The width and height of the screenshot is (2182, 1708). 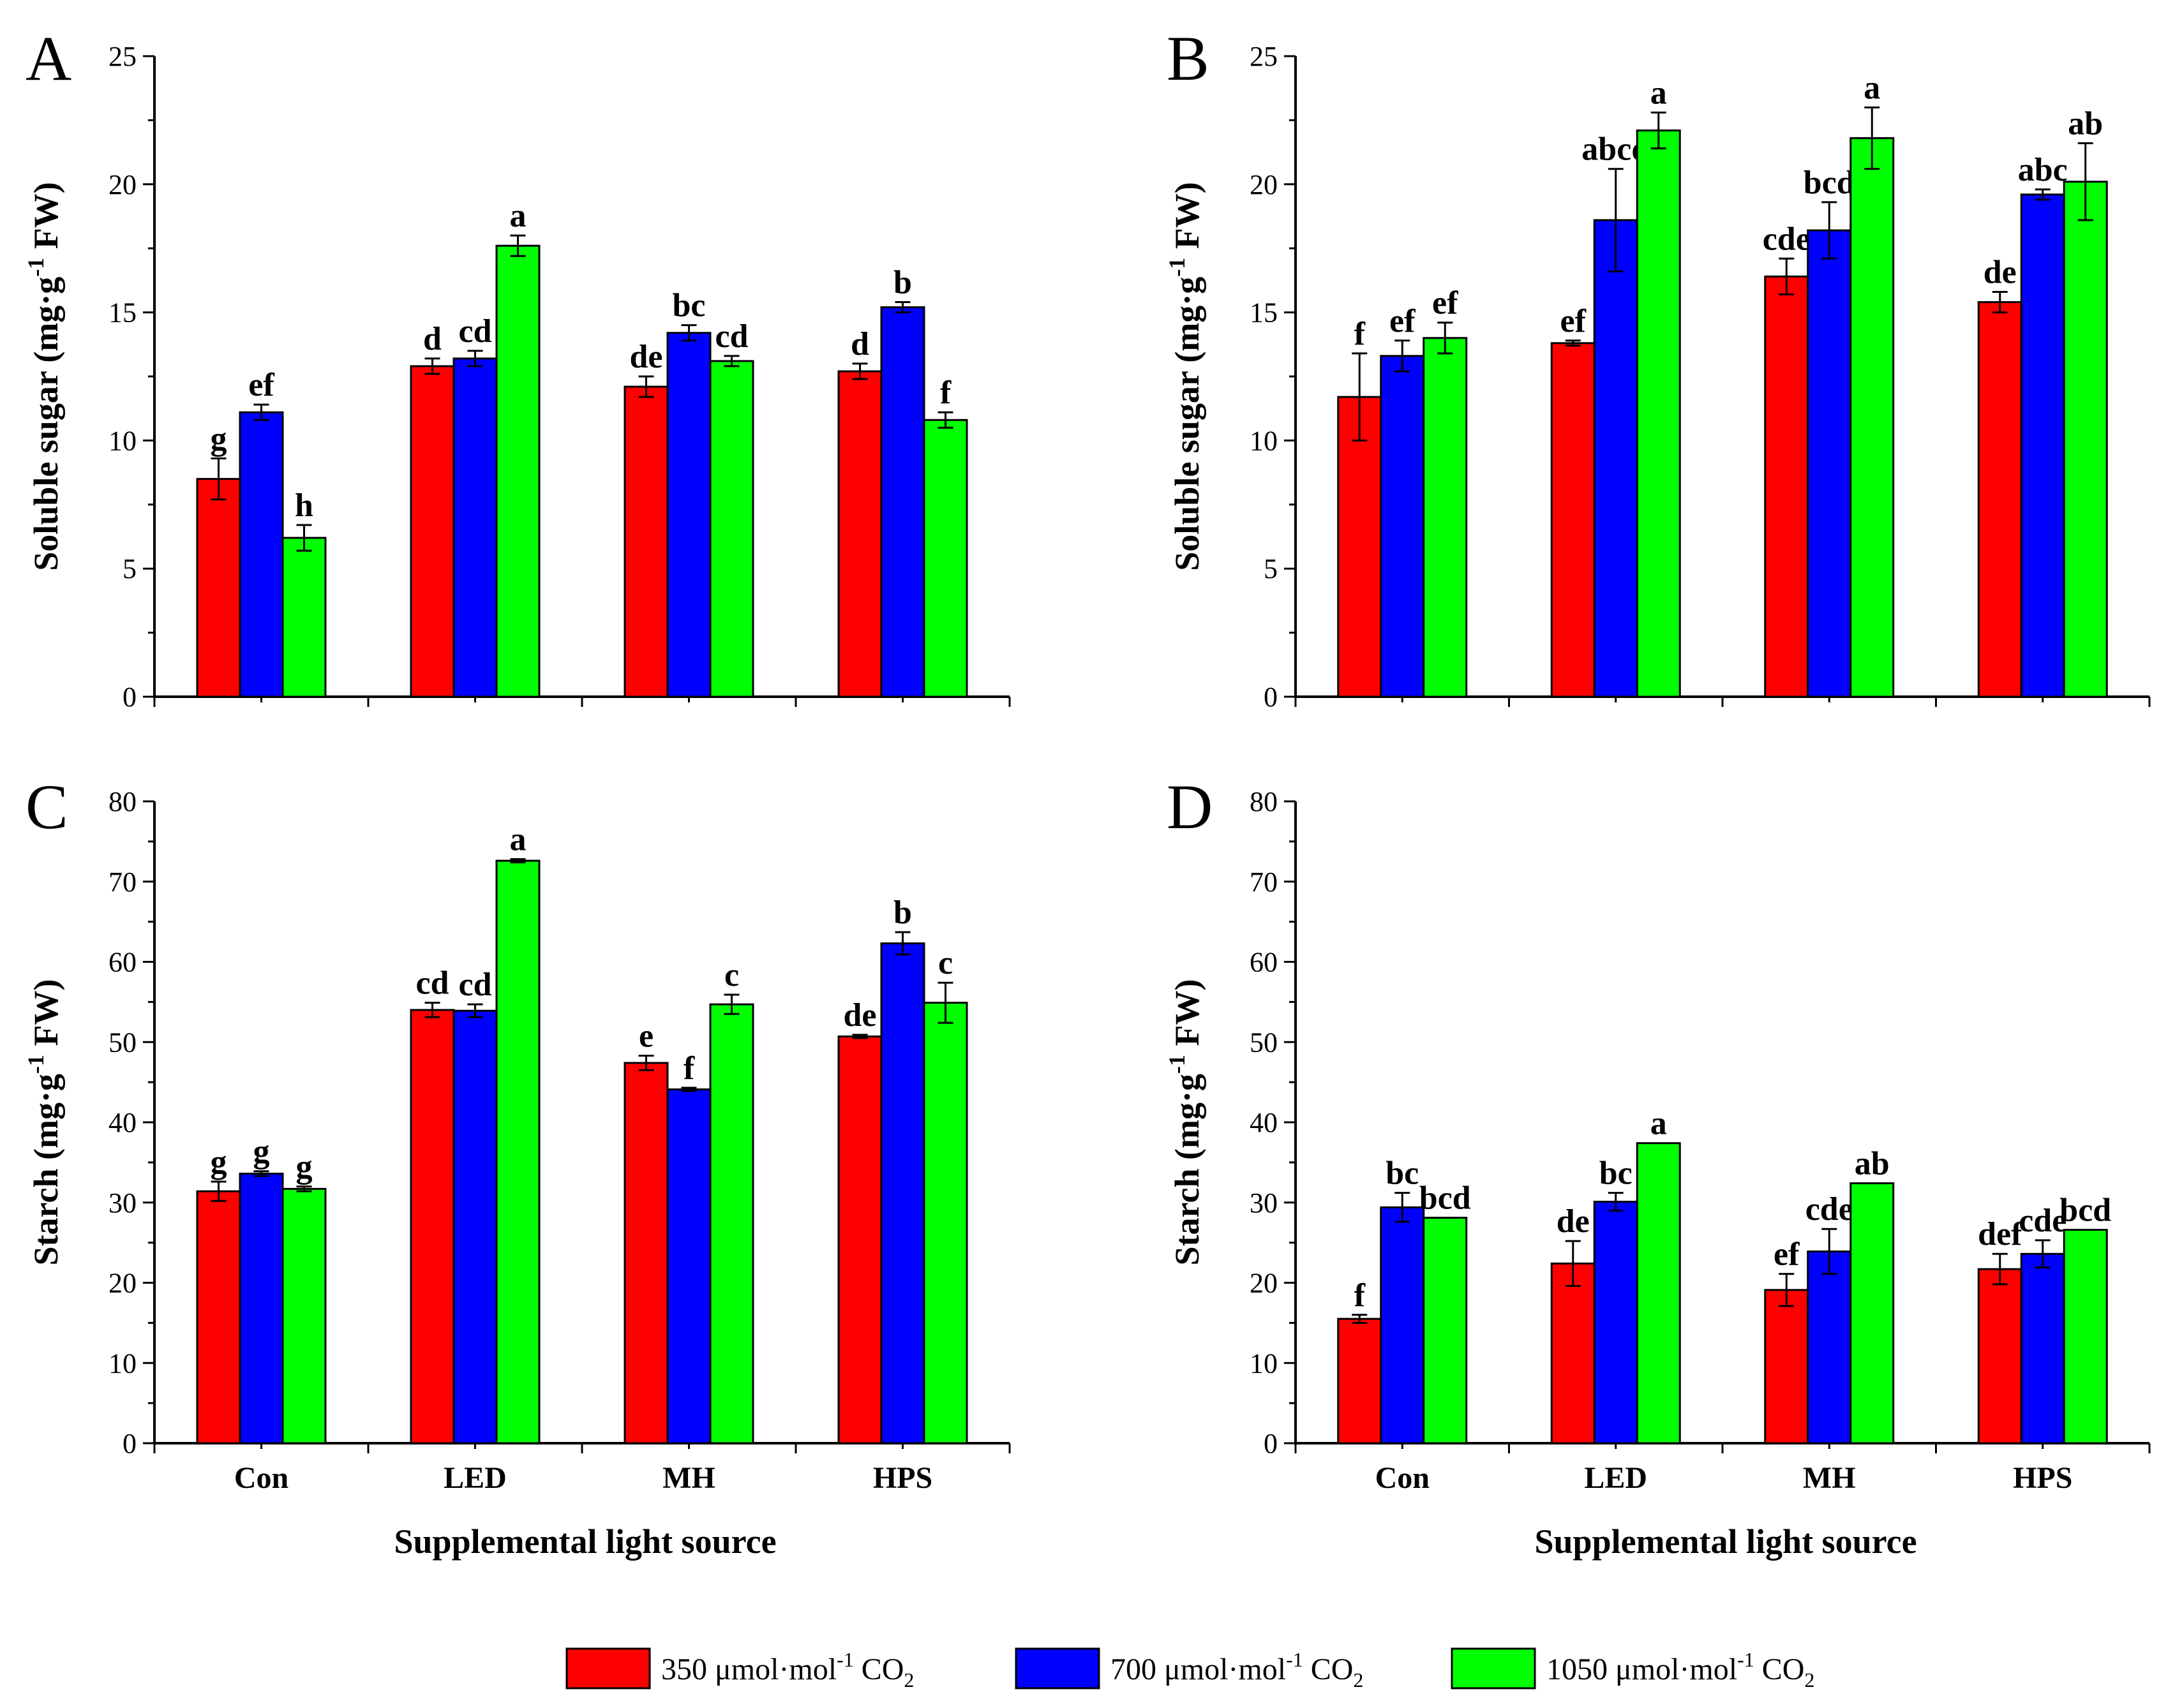 I want to click on bar-a-led-s3, so click(x=518, y=471).